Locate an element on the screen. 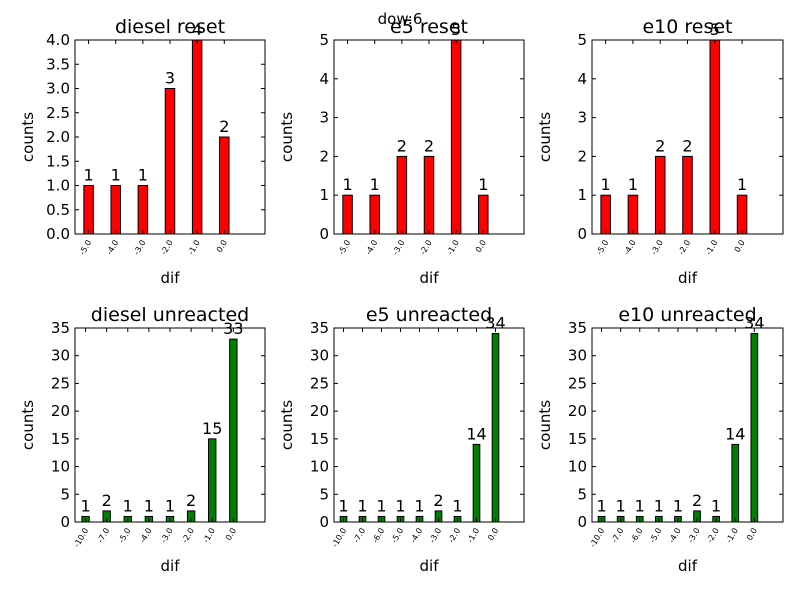 The image size is (800, 600). y-tick-label: 4 is located at coordinates (324, 79).